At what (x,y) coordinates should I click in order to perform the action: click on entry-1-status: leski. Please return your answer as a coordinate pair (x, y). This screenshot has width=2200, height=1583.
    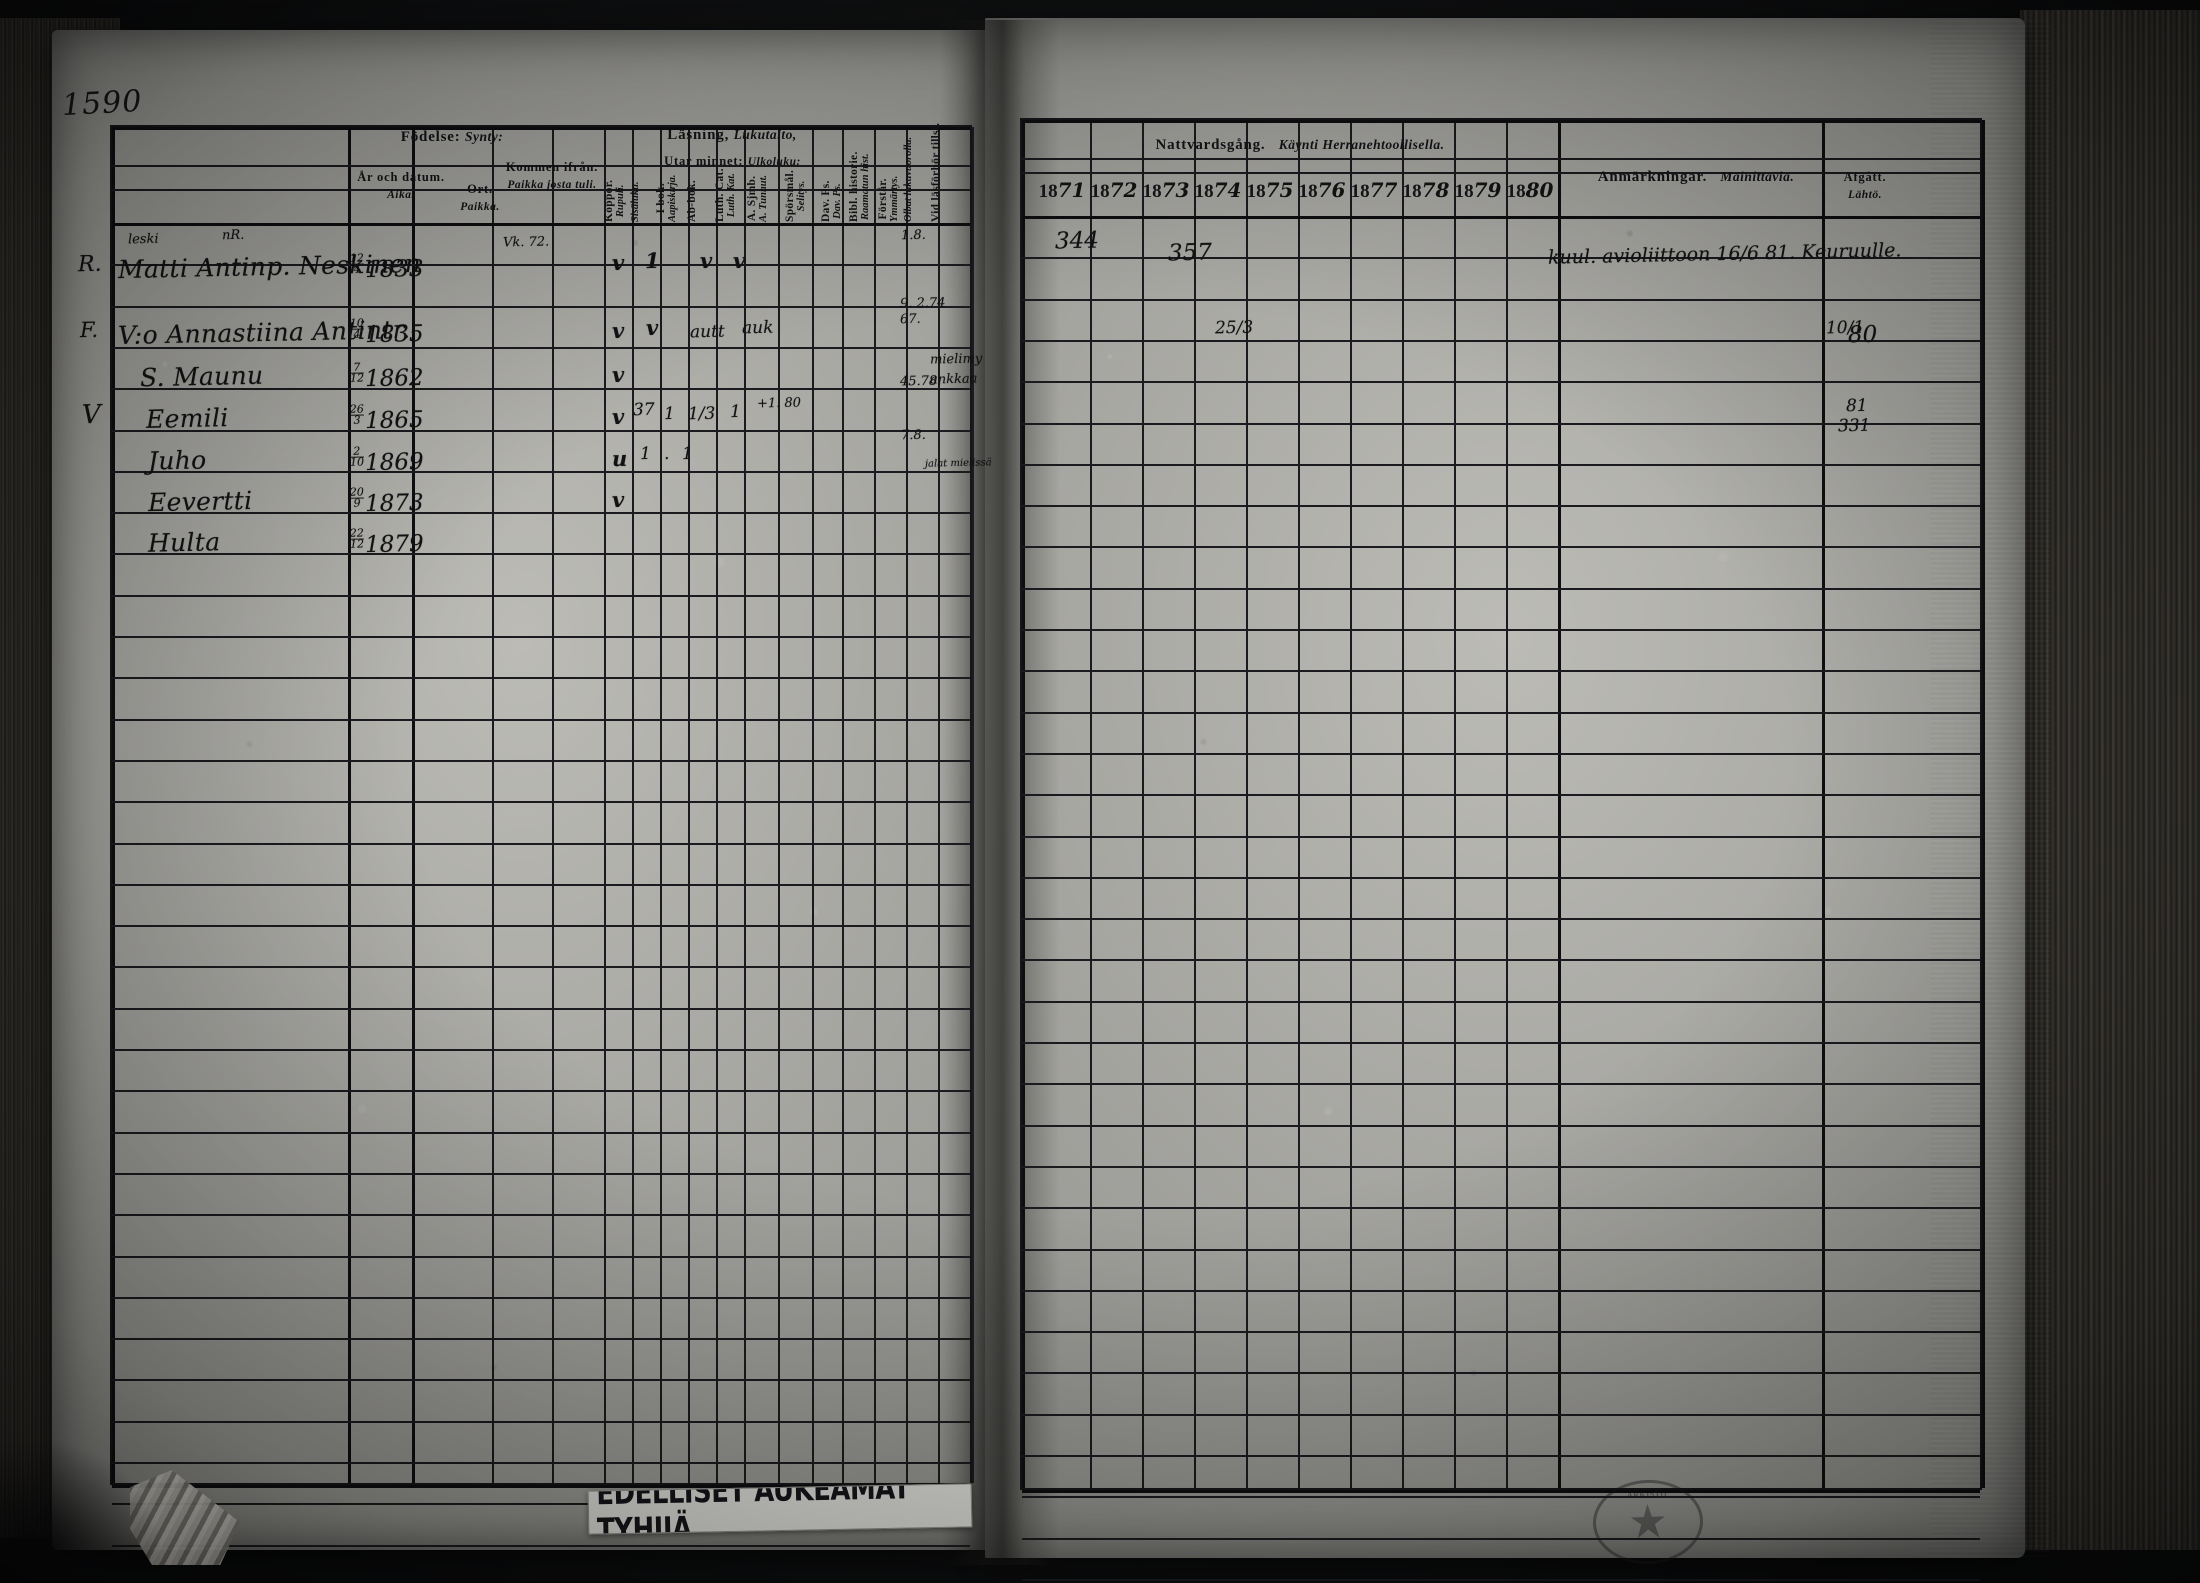
    Looking at the image, I should click on (143, 239).